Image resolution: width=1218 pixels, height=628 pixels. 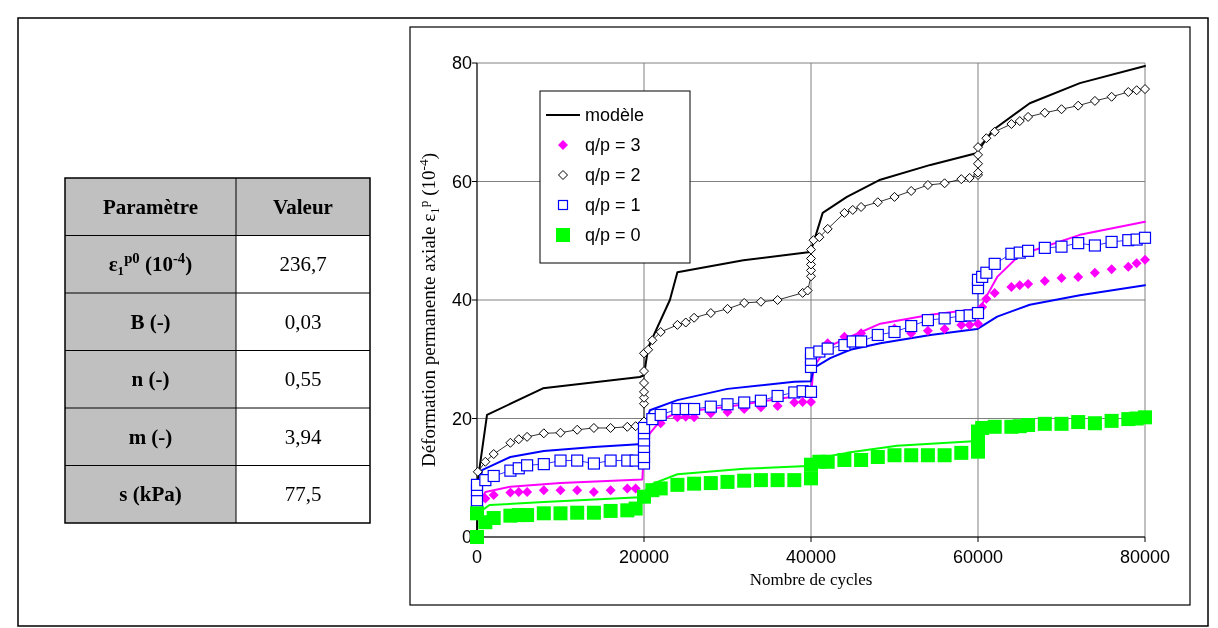 What do you see at coordinates (1145, 557) in the screenshot?
I see `x-tick-label: 80000` at bounding box center [1145, 557].